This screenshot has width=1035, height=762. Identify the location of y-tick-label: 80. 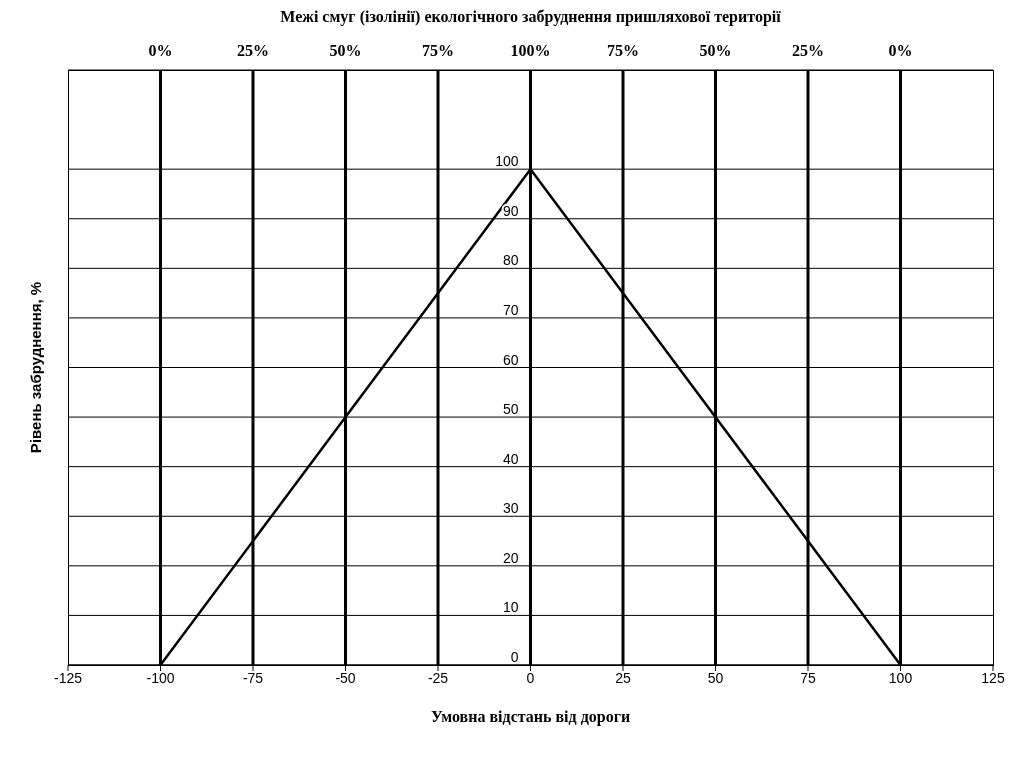
(510, 260).